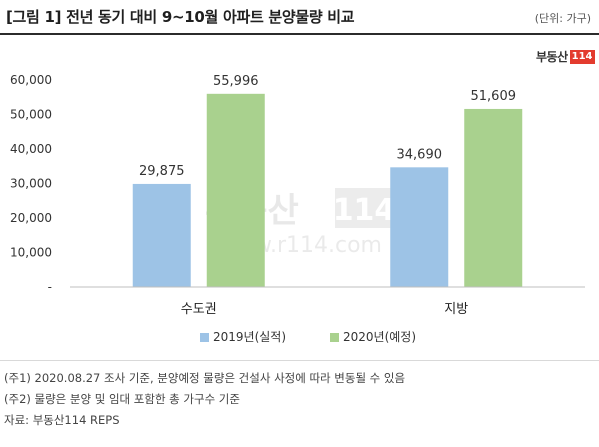 The image size is (599, 447). What do you see at coordinates (180, 17) in the screenshot?
I see `chart-title: [그림 1] 전년 동기 대비 9~10월 아파트 분양물량 비교` at bounding box center [180, 17].